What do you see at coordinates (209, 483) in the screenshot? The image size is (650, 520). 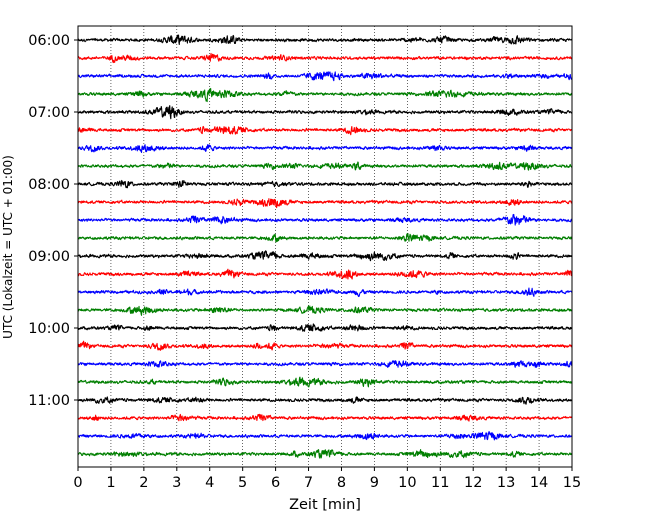 I see `x-tick-label: 4` at bounding box center [209, 483].